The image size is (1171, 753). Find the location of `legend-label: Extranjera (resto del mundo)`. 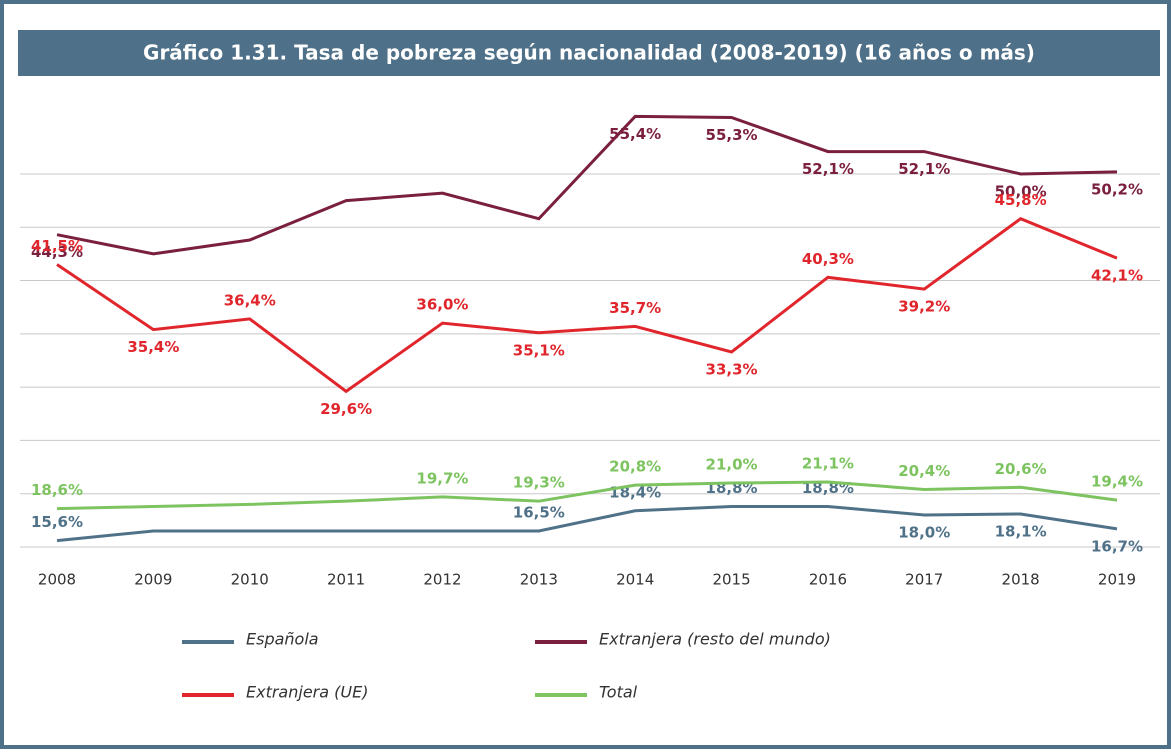

legend-label: Extranjera (resto del mundo) is located at coordinates (715, 639).